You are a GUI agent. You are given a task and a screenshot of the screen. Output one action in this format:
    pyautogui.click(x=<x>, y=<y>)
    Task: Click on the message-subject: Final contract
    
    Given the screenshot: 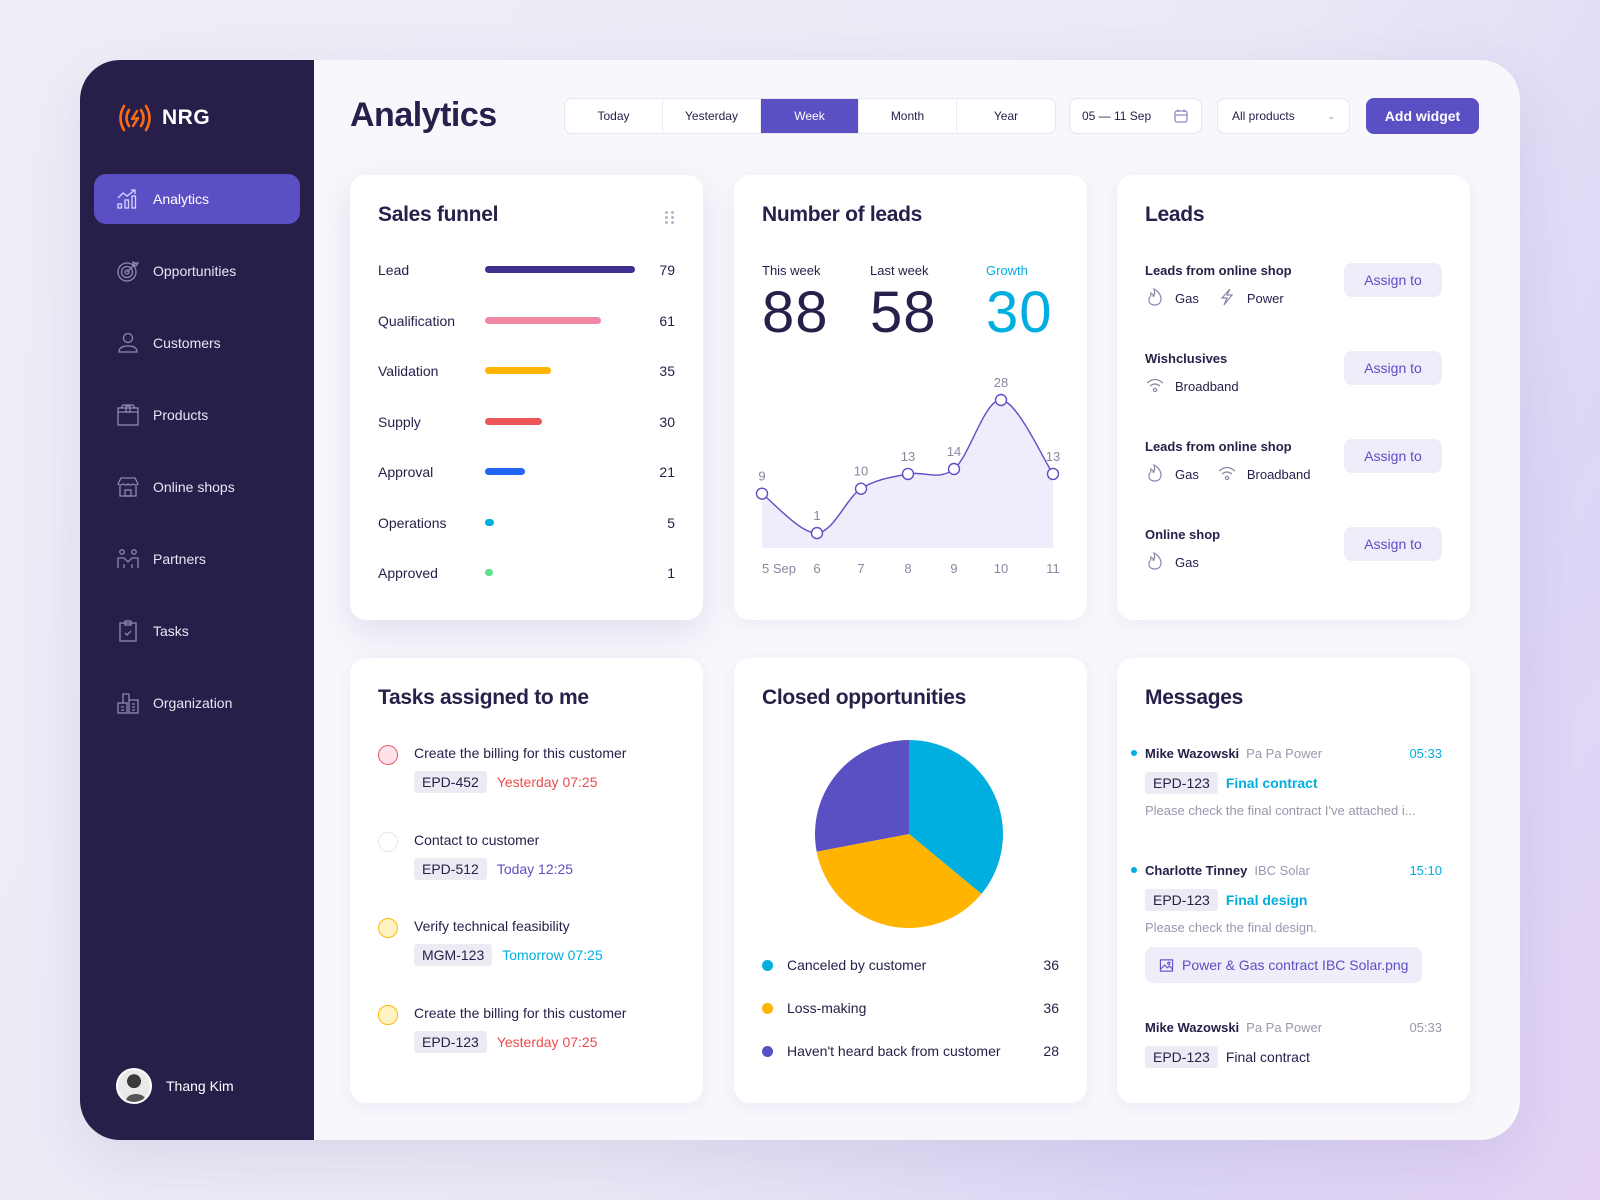 What is the action you would take?
    pyautogui.click(x=1267, y=1057)
    